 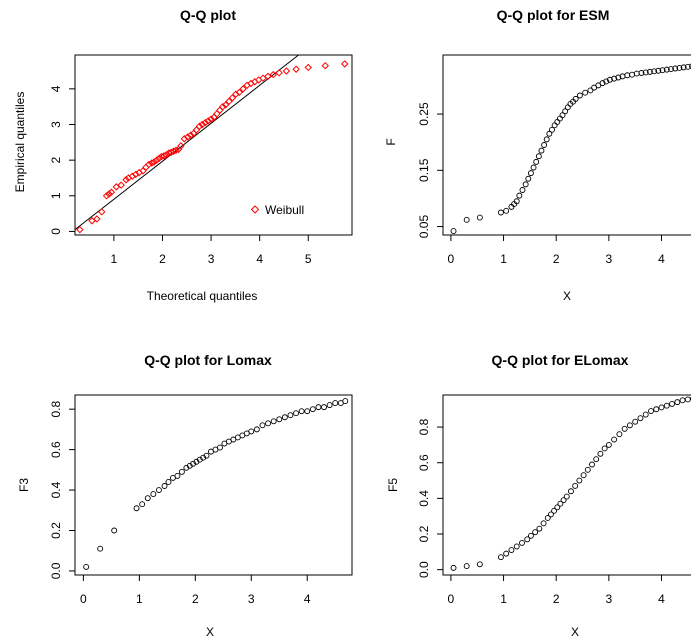 I want to click on y-ticks: 0 1 2 3 4, so click(x=62, y=160).